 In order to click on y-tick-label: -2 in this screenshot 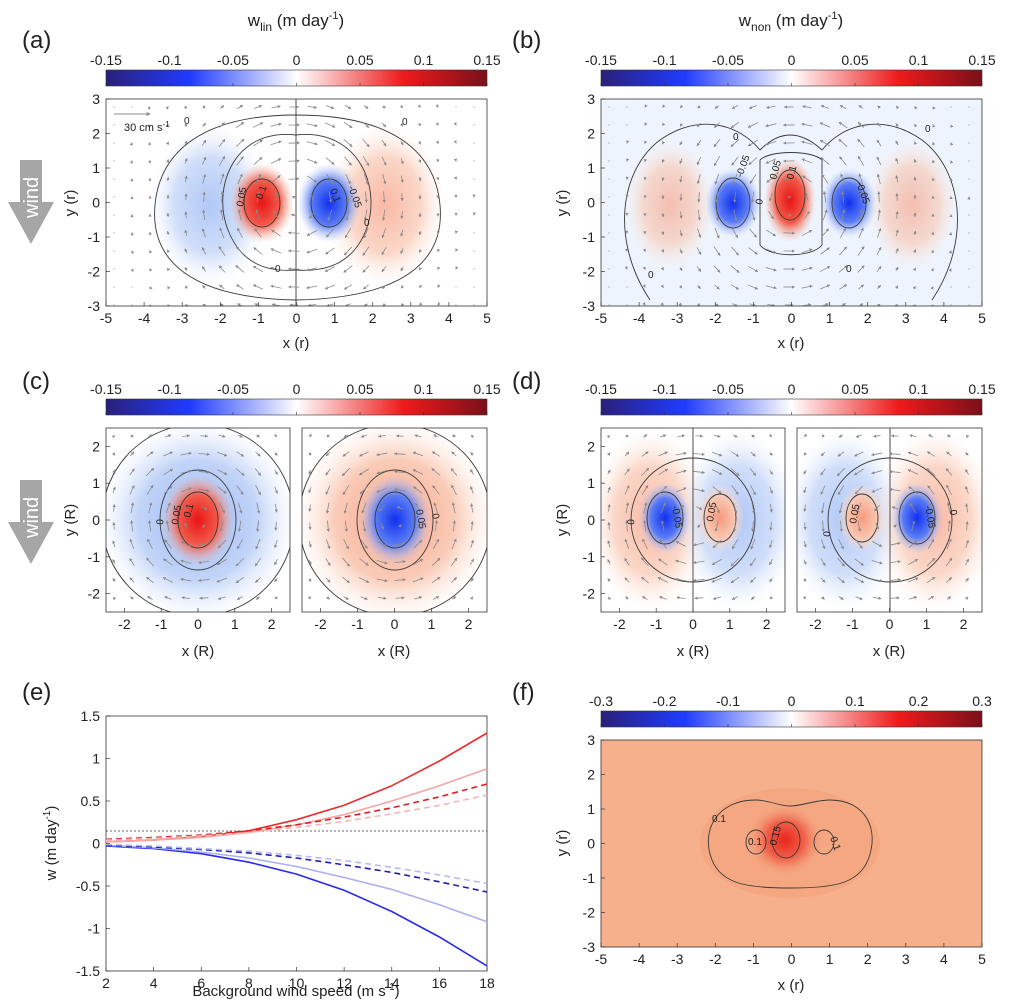, I will do `click(94, 594)`.